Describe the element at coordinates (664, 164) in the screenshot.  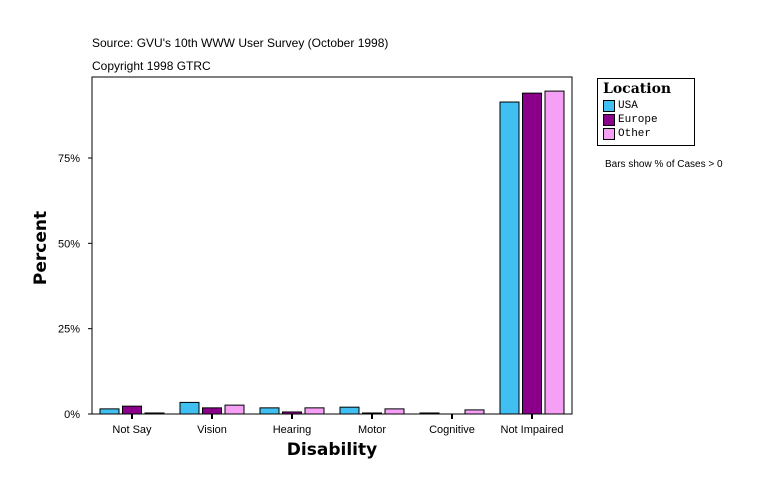
I see `chart-note: Bars show % of Cases > 0` at that location.